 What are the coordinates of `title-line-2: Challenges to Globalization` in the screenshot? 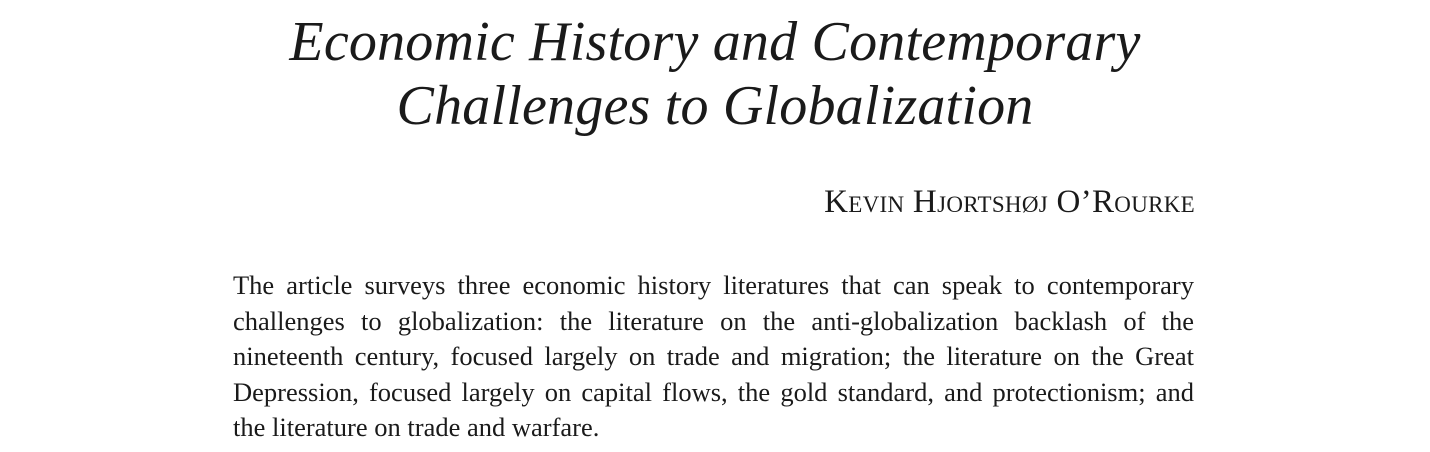 It's located at (715, 106).